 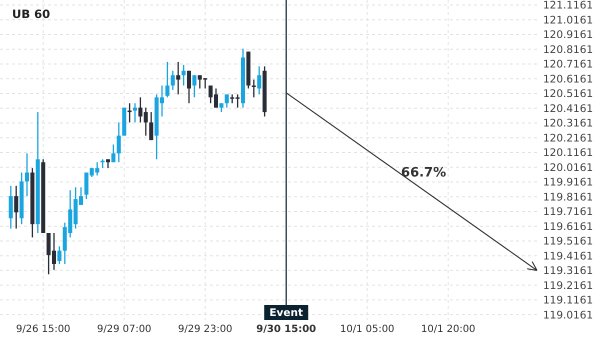 What do you see at coordinates (568, 138) in the screenshot?
I see `y-tick-label: 120.2161` at bounding box center [568, 138].